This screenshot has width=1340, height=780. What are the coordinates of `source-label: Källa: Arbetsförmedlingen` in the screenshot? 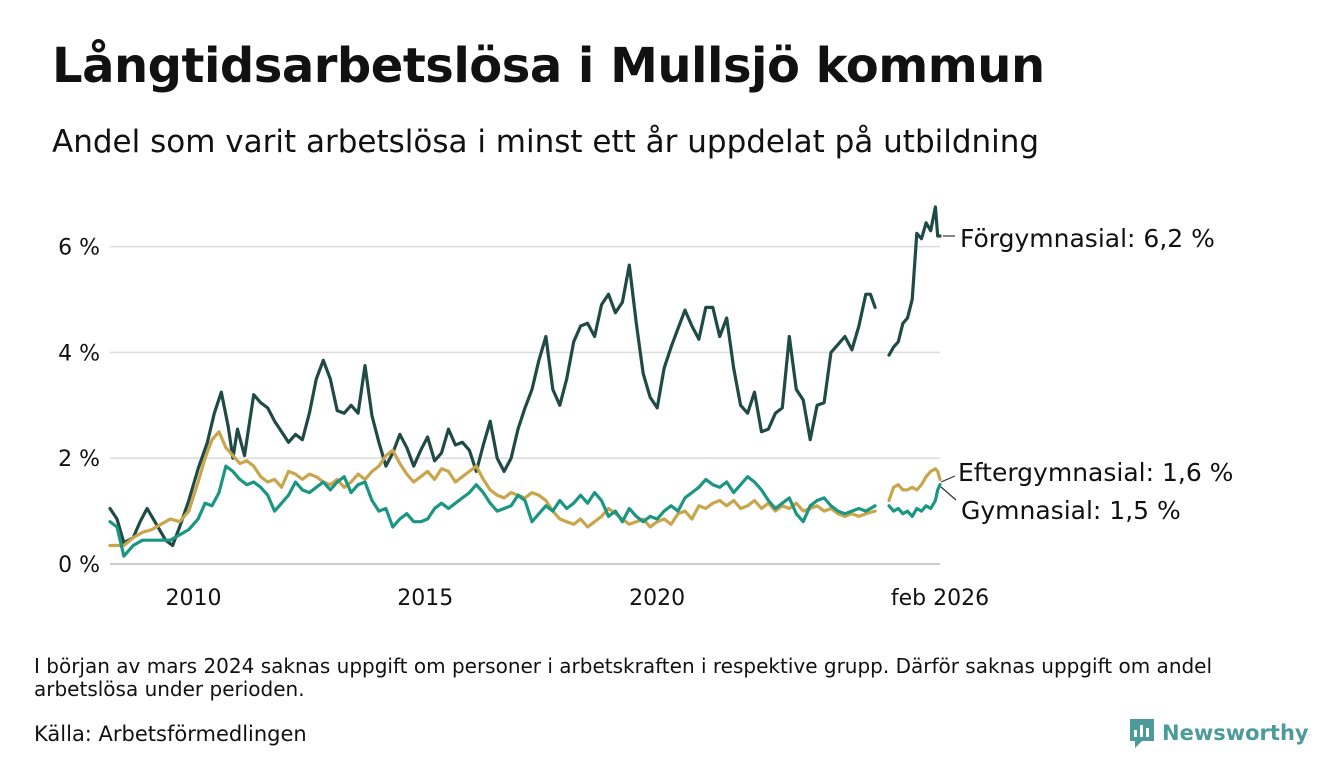 It's located at (170, 734).